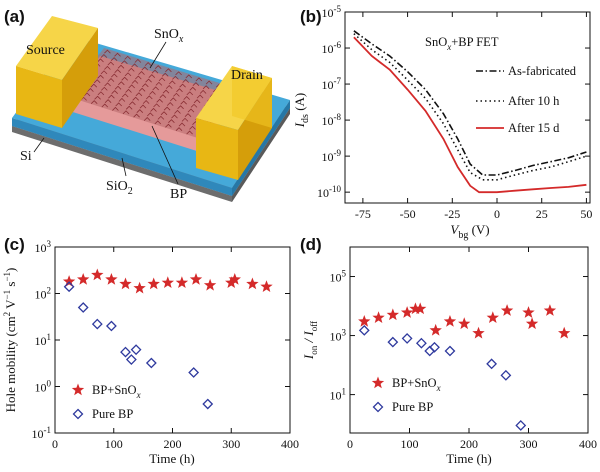 The width and height of the screenshot is (600, 472). Describe the element at coordinates (464, 366) in the screenshot. I see `panel-d-marks` at that location.